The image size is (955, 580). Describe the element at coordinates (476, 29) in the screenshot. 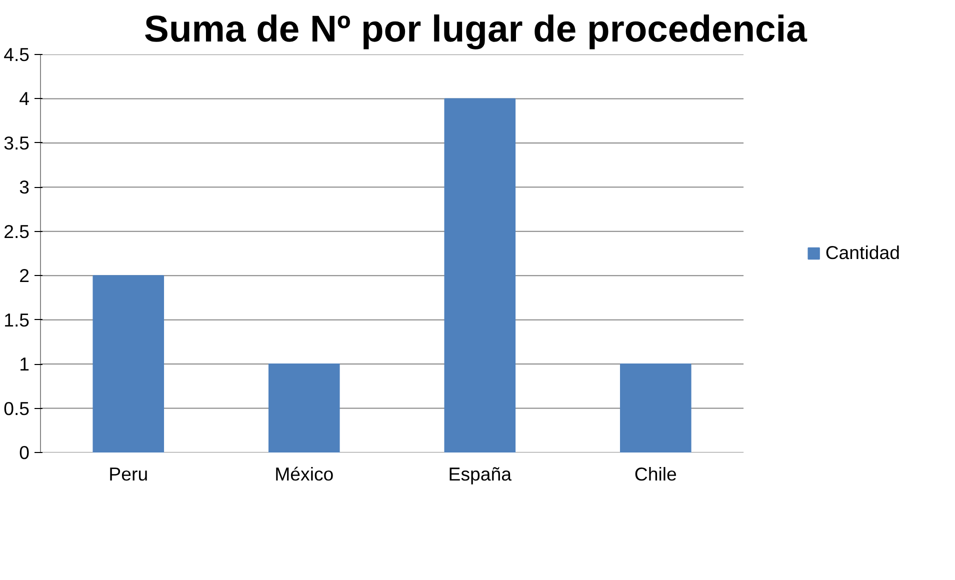

I see `chart-title: Suma de Nº por lugar de procedencia` at that location.